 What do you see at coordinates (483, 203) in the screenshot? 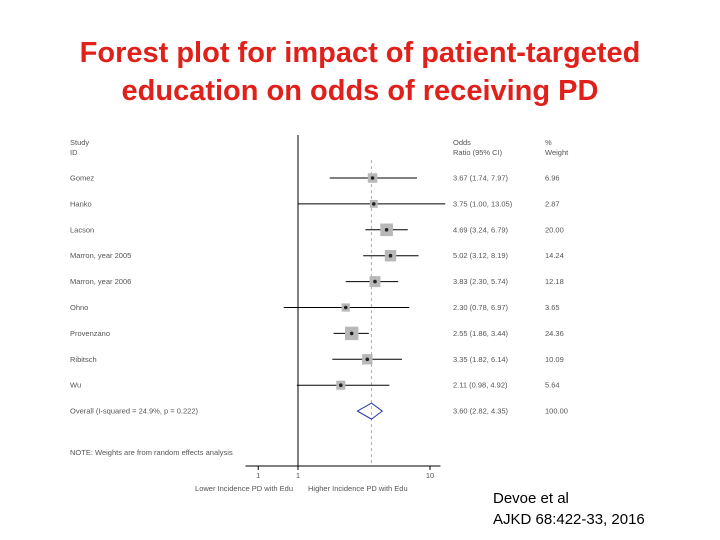
I see `ci-value: 3.75 (1.00, 13.05)` at bounding box center [483, 203].